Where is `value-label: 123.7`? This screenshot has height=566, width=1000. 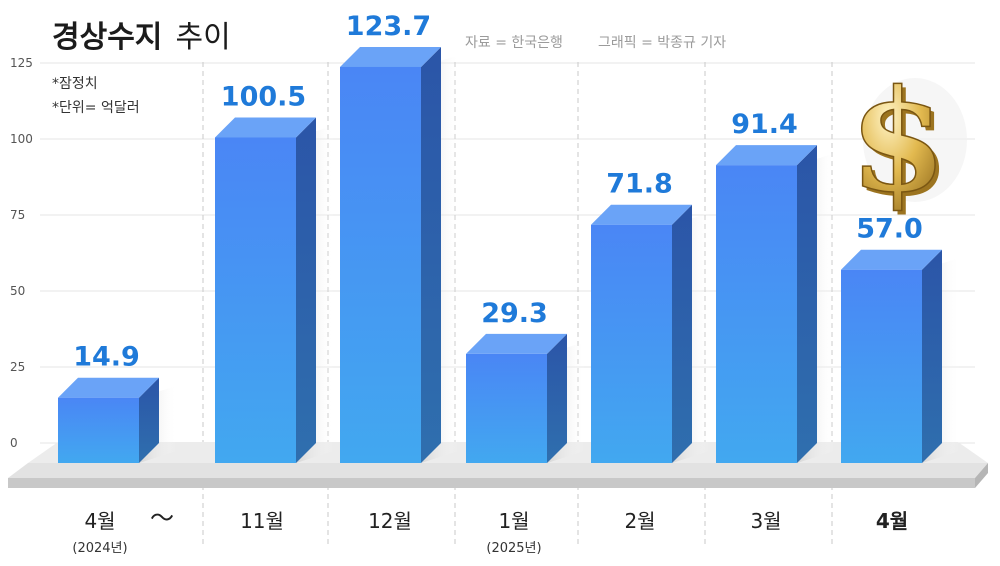
value-label: 123.7 is located at coordinates (388, 26).